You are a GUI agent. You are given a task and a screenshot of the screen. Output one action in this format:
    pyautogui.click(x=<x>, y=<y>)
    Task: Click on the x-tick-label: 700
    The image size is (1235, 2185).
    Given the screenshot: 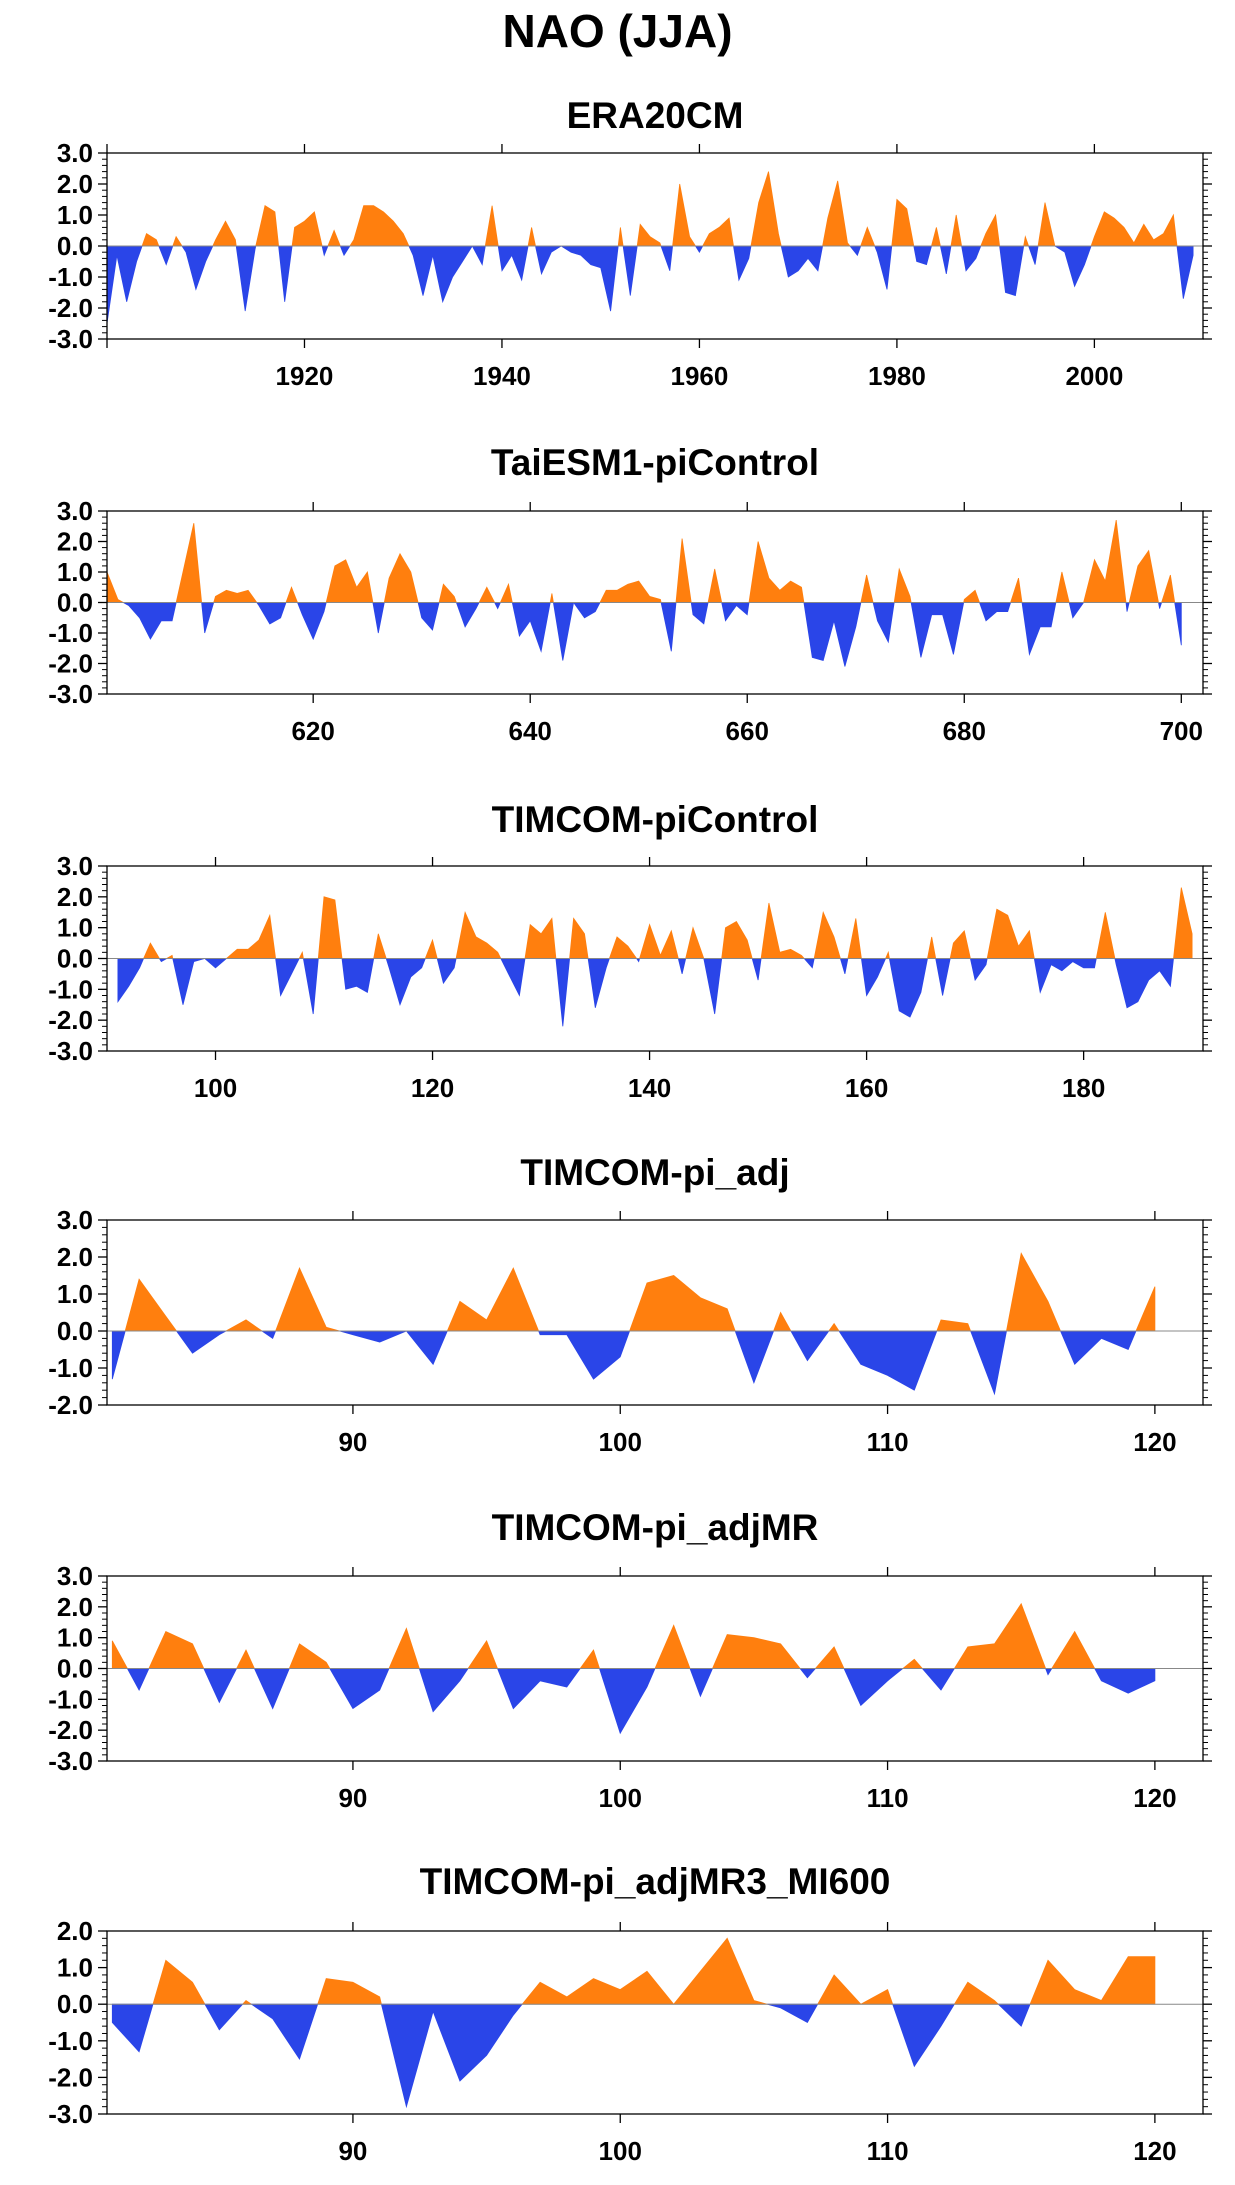 What is the action you would take?
    pyautogui.click(x=1181, y=731)
    